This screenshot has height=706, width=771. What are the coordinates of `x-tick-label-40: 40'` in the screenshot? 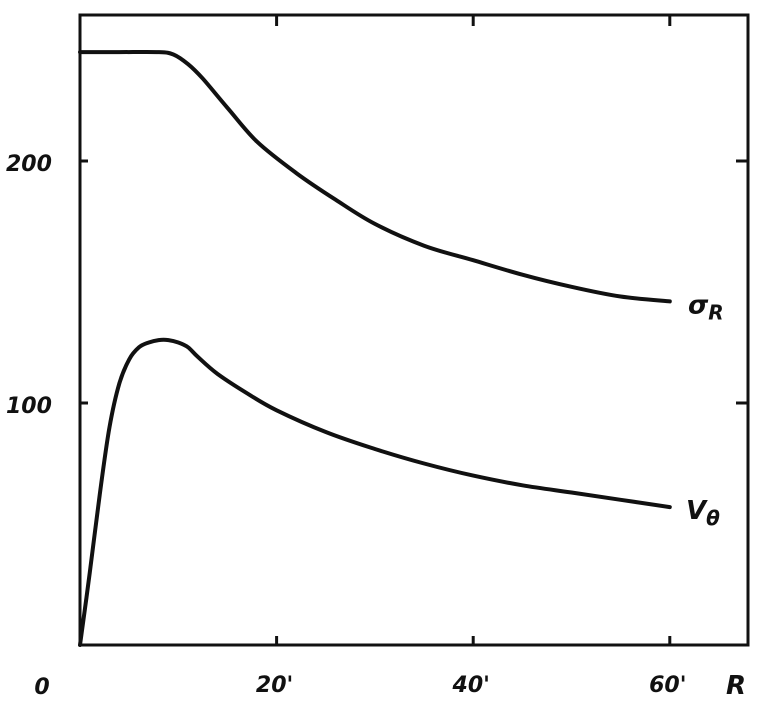 It's located at (471, 685).